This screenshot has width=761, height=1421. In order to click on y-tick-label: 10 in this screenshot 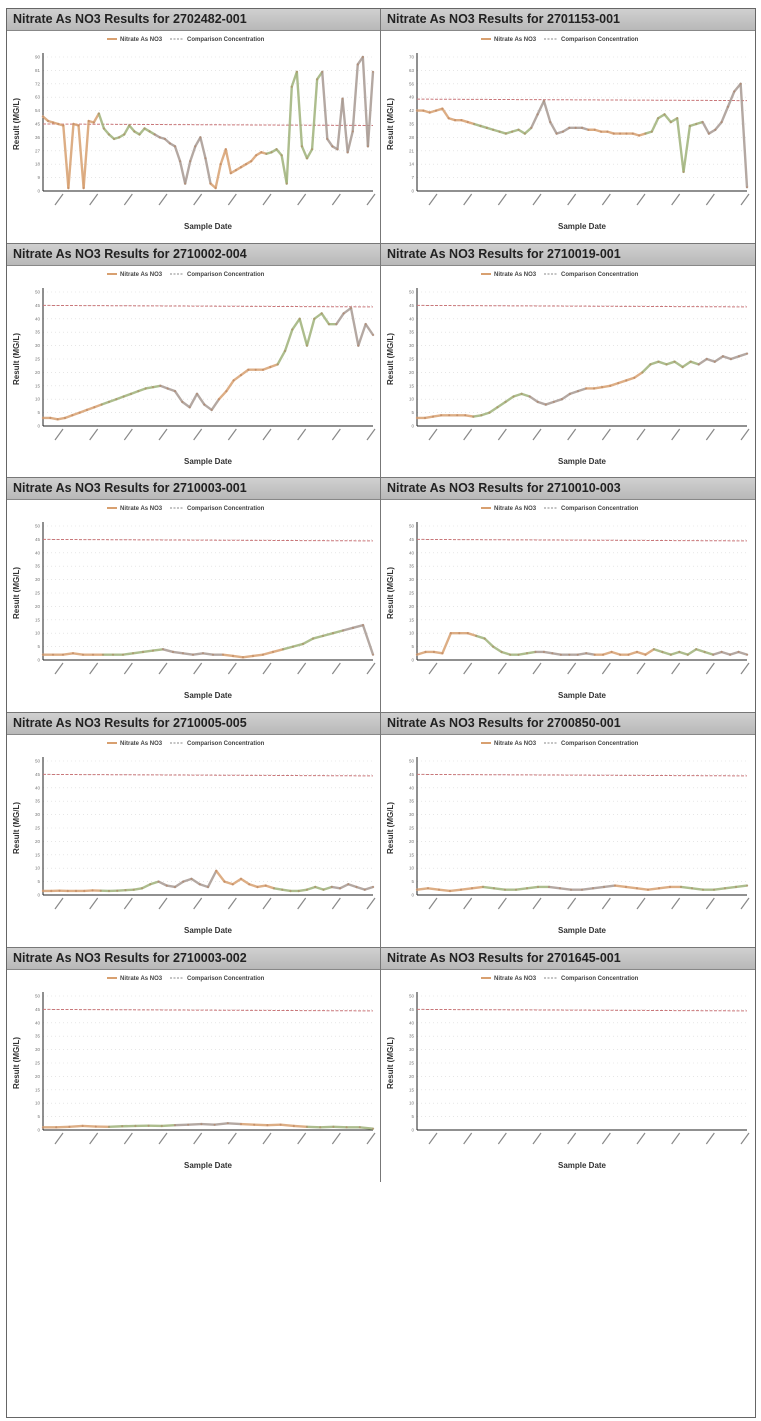, I will do `click(412, 398)`.